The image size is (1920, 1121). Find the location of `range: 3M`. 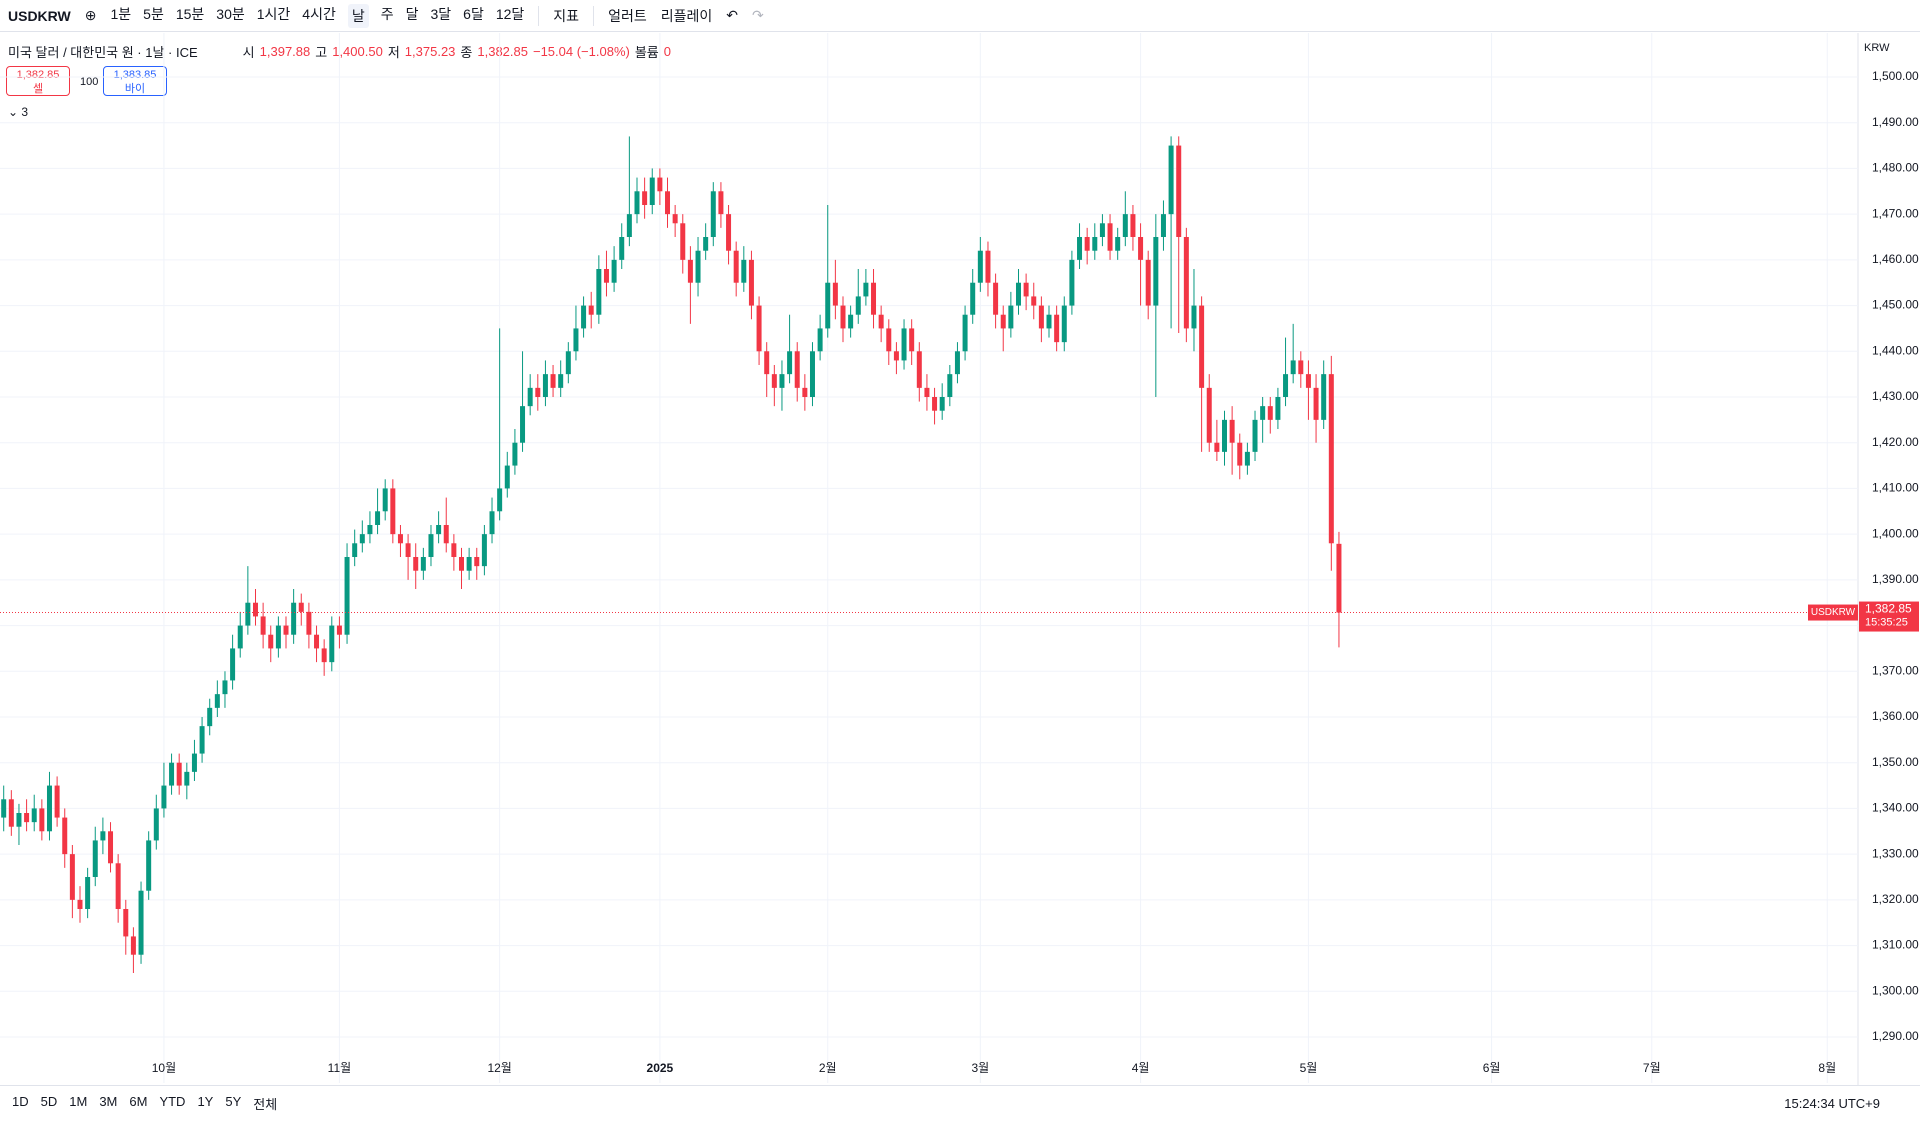

range: 3M is located at coordinates (108, 1101).